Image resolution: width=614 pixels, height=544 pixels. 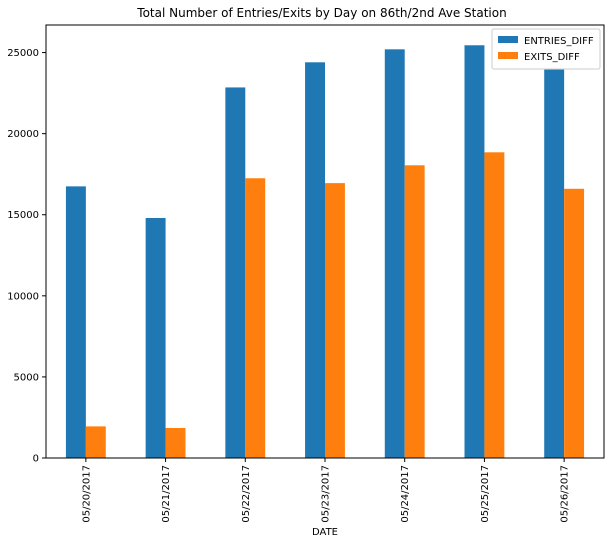 I want to click on y-tick-label: 15000, so click(x=23, y=215).